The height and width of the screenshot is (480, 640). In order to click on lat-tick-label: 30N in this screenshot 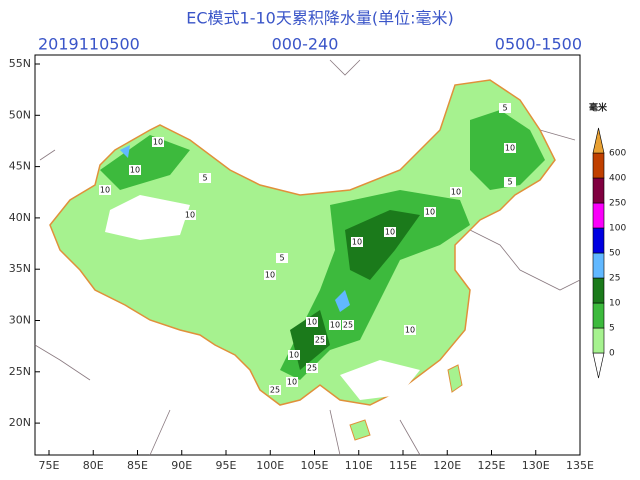, I will do `click(20, 320)`.